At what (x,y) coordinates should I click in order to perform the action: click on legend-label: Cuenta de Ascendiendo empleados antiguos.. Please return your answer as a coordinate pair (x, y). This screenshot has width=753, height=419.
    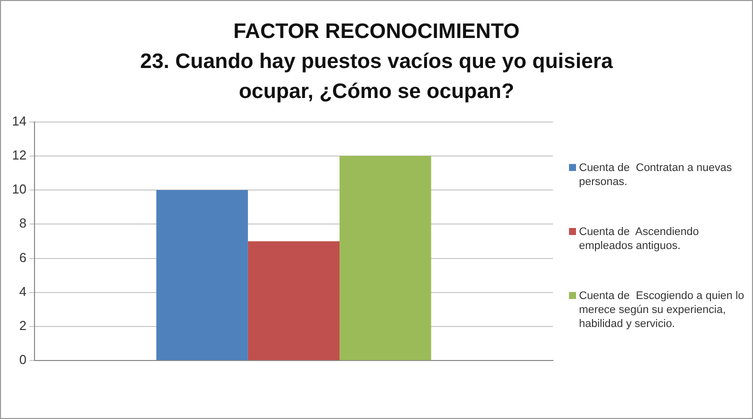
    Looking at the image, I should click on (639, 239).